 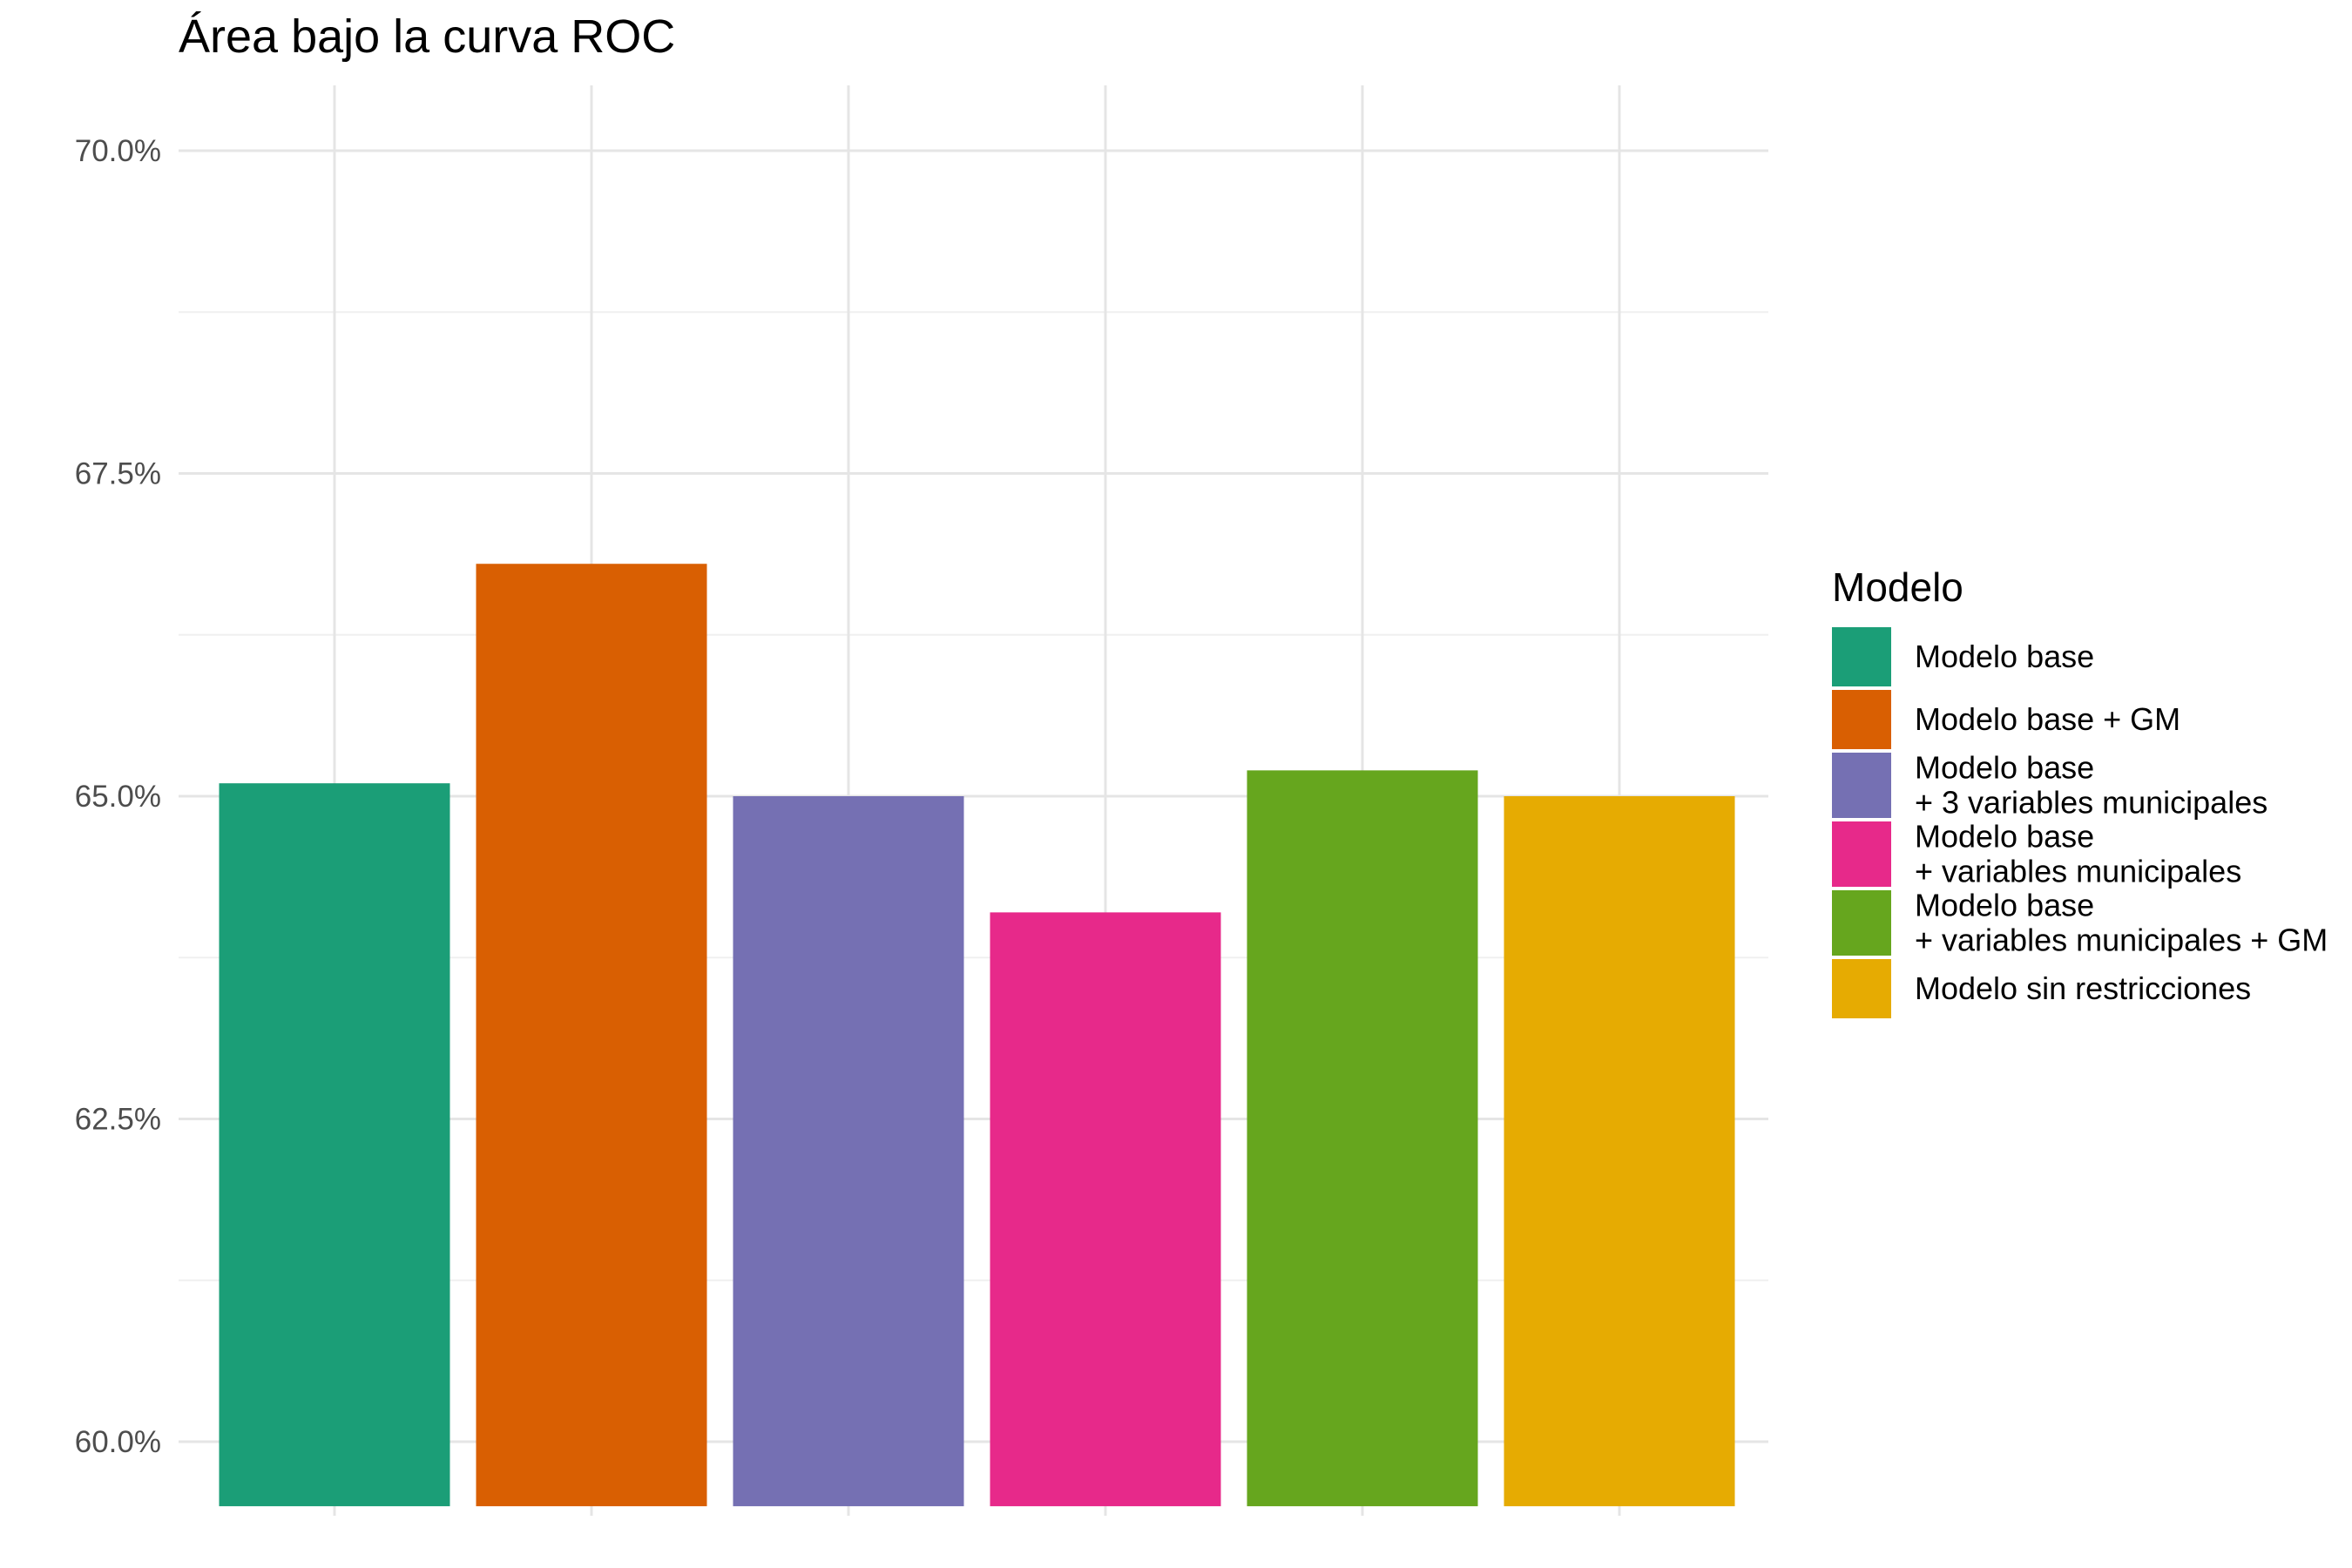 I want to click on legend-label: + 3 variables municipales, so click(x=2092, y=803).